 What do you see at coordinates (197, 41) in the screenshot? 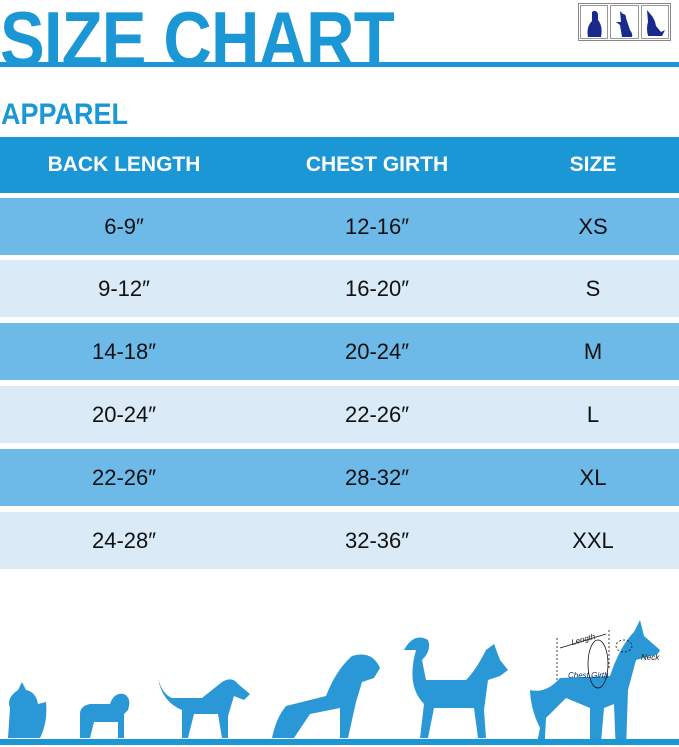
I see `page-title: SIZE CHART` at bounding box center [197, 41].